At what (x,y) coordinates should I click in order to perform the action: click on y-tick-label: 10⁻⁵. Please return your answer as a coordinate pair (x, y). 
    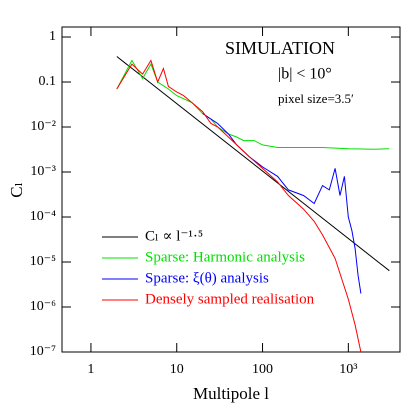
    Looking at the image, I should click on (43, 261).